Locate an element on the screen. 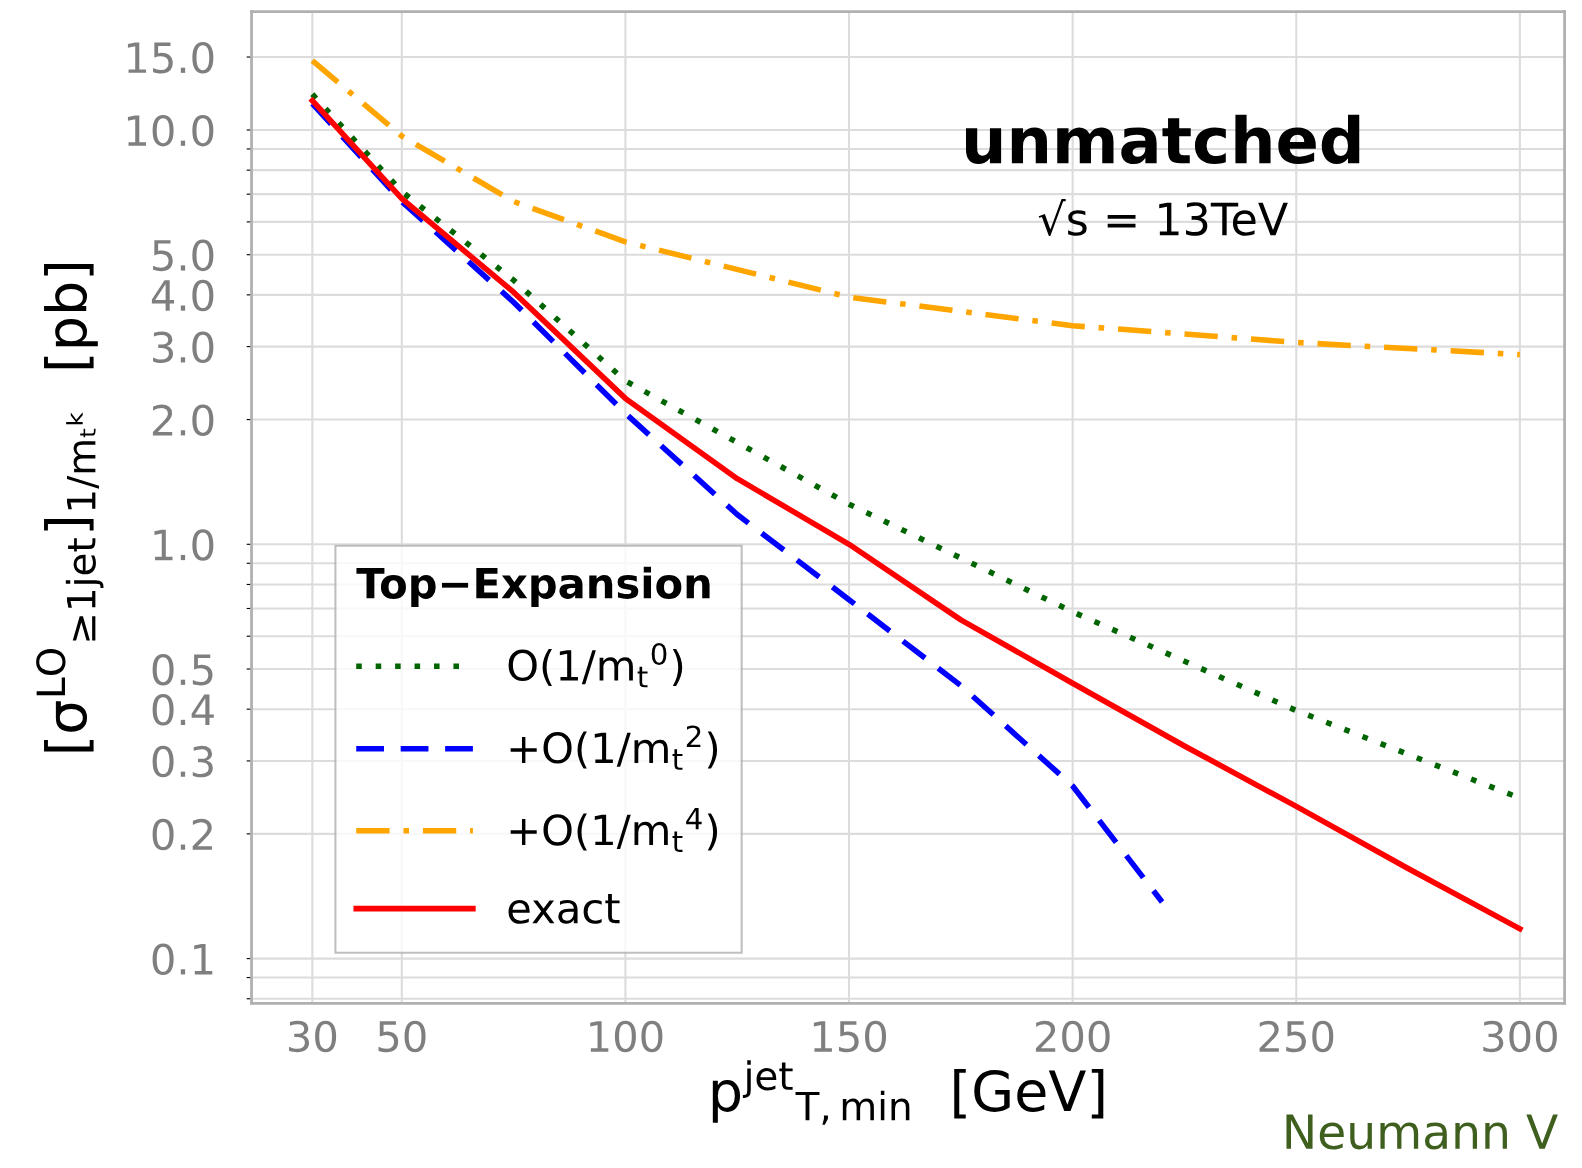  legend-label: O(1/m$_{t}$$^{0}$) is located at coordinates (595, 665).